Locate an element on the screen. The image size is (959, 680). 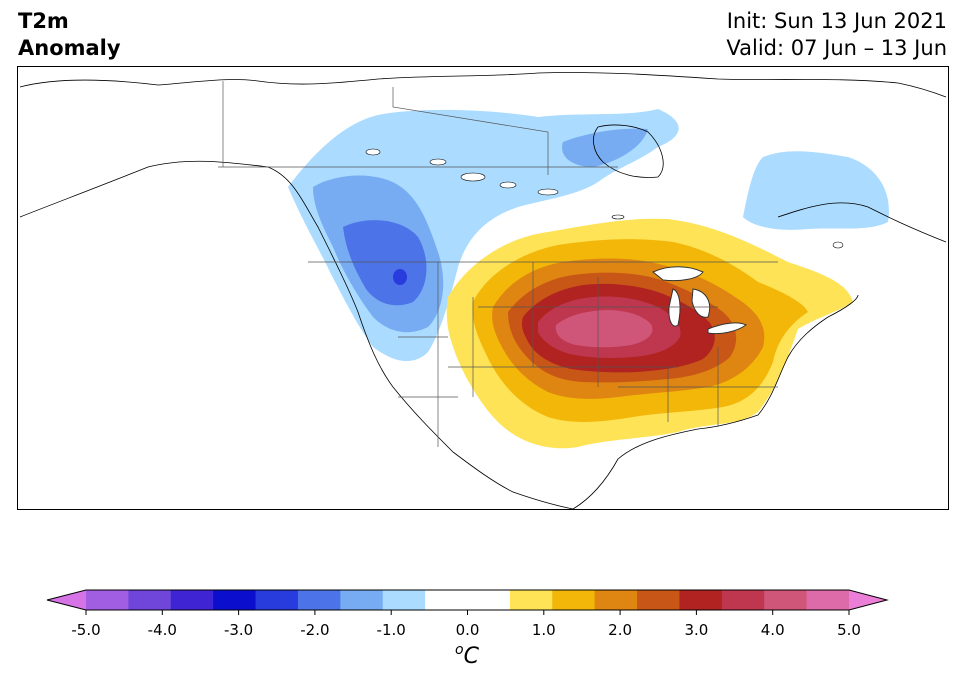
colorbar-unit-letter: C is located at coordinates (472, 656).